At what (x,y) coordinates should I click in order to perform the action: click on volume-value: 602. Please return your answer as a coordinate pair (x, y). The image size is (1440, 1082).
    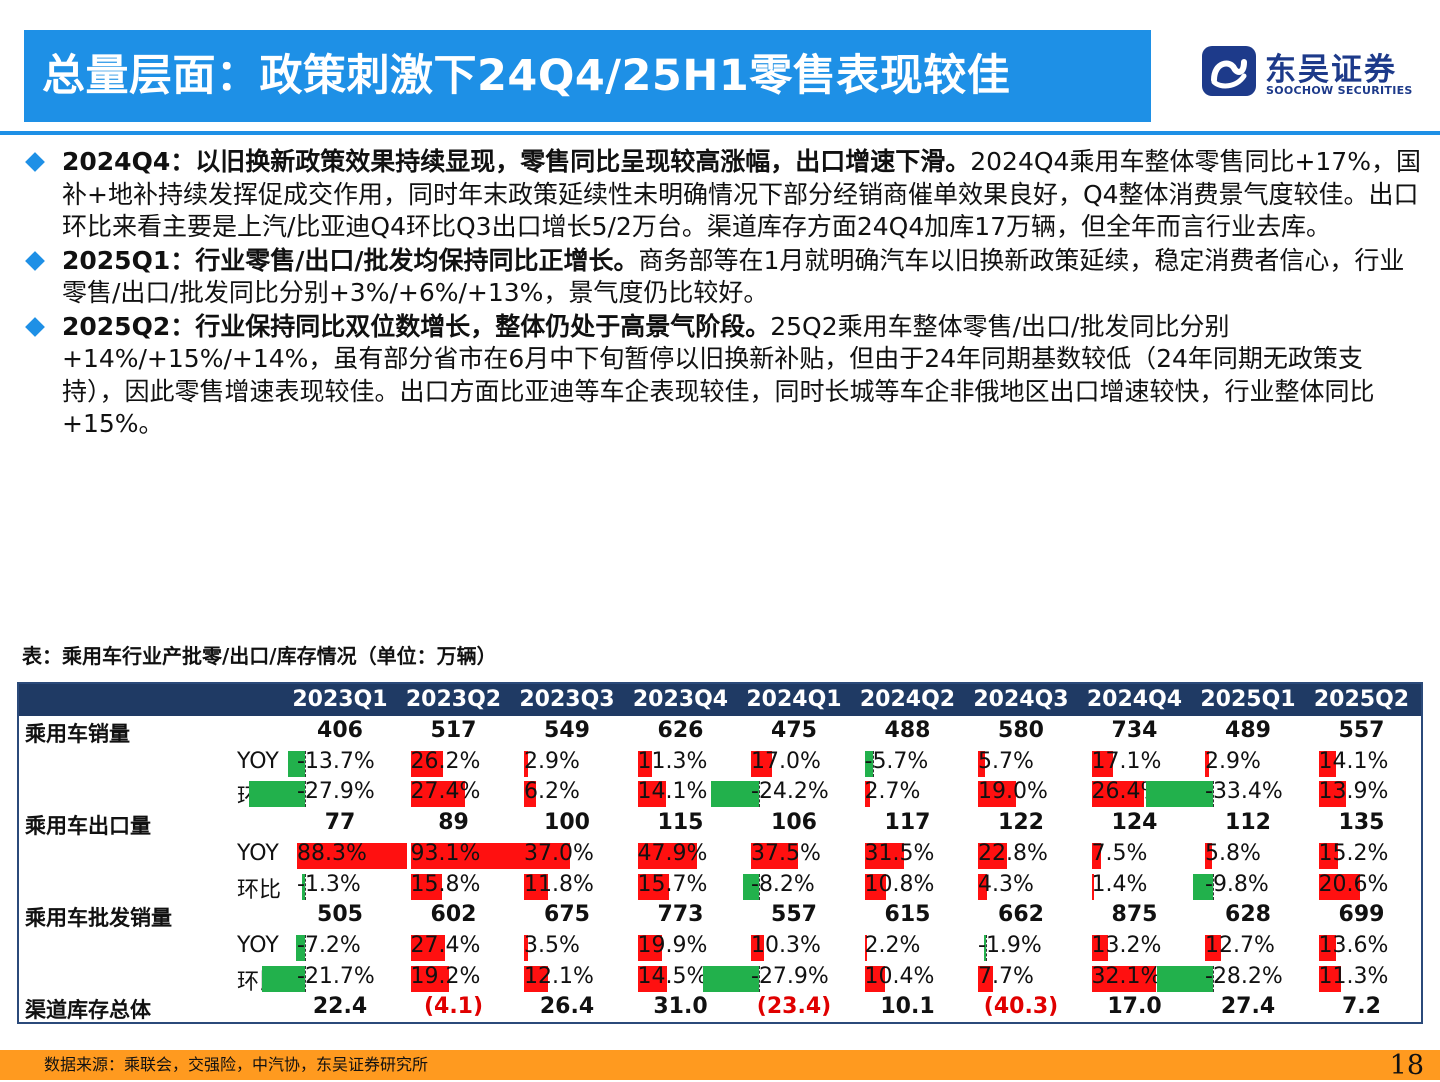
    Looking at the image, I should click on (453, 915).